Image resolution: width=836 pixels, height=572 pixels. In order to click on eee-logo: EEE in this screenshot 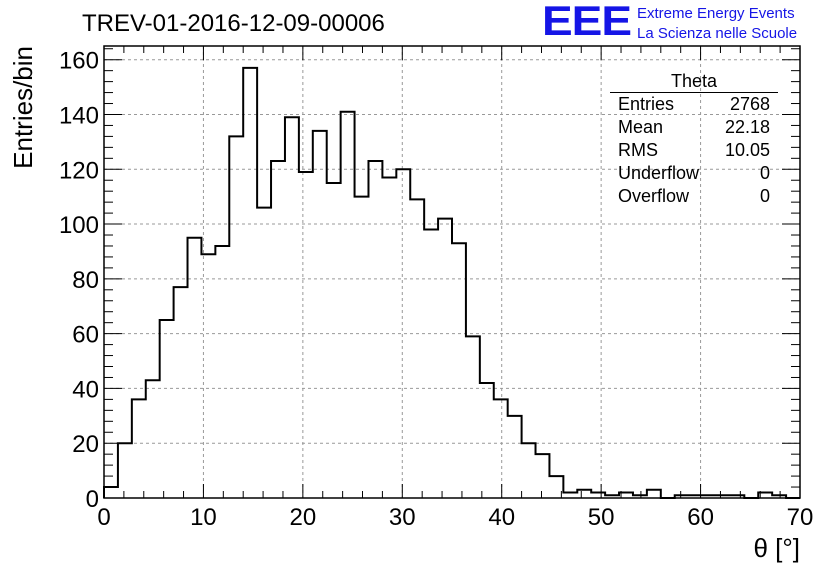, I will do `click(587, 22)`.